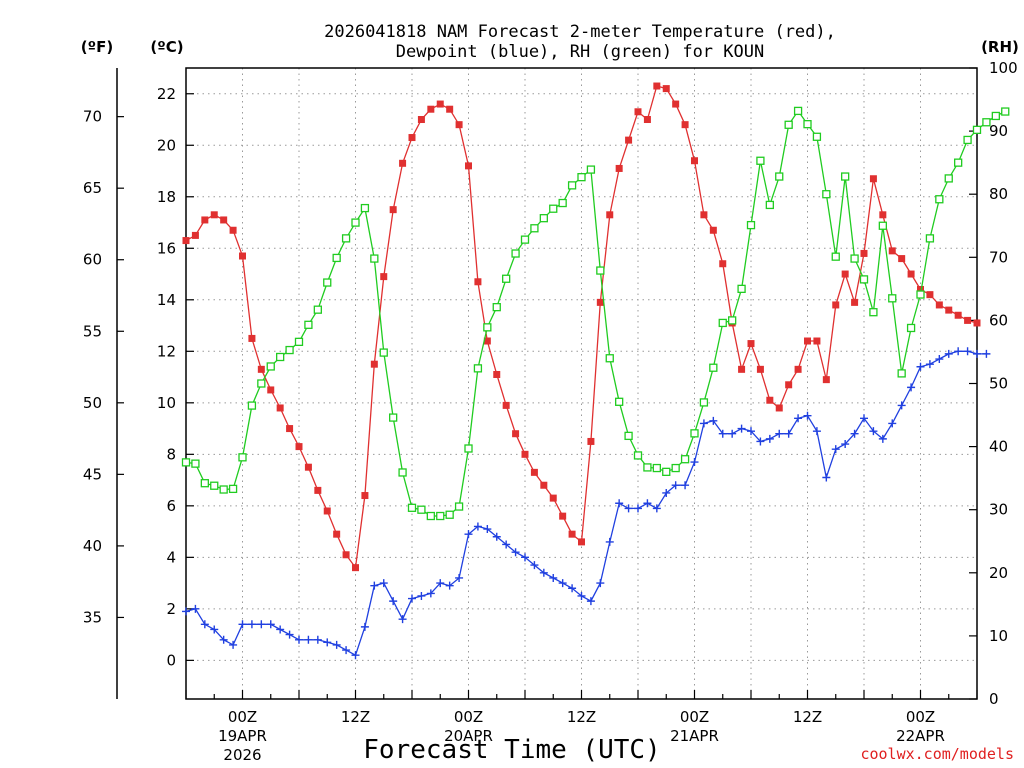 This screenshot has height=768, width=1024. Describe the element at coordinates (920, 736) in the screenshot. I see `date-label: 22APR` at that location.